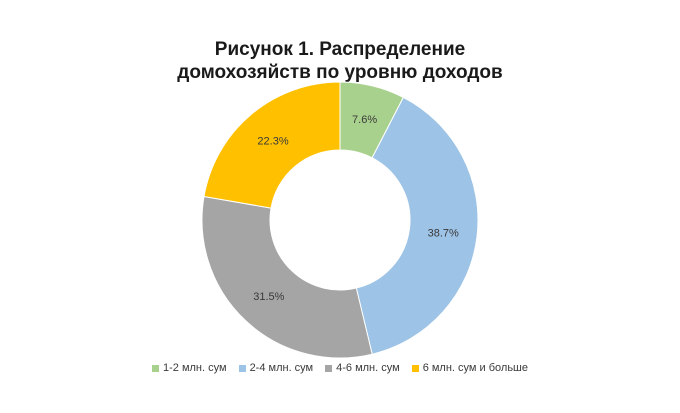 The width and height of the screenshot is (680, 413). What do you see at coordinates (340, 49) in the screenshot?
I see `chart-title-line-1: Рисунок 1. Распределение` at bounding box center [340, 49].